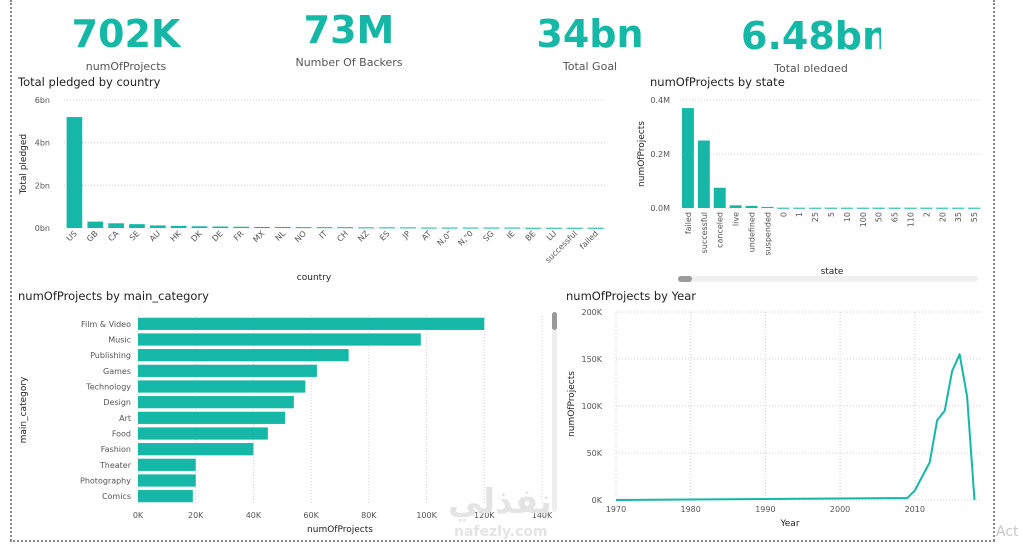 This screenshot has height=545, width=1022. I want to click on x-tick-label: 65, so click(895, 217).